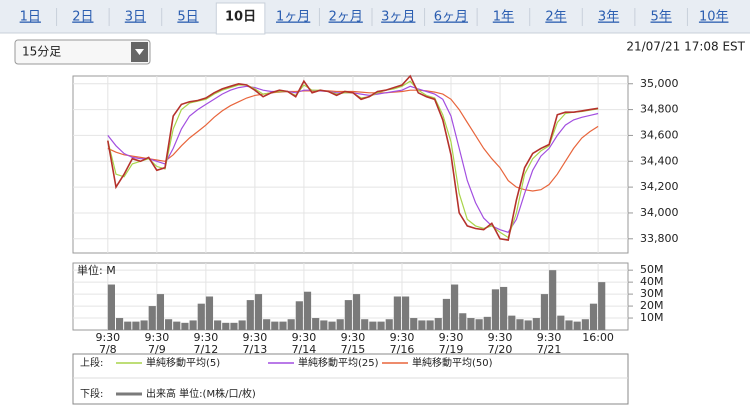 The image size is (750, 410). I want to click on x-tick-date: 7/9, so click(157, 349).